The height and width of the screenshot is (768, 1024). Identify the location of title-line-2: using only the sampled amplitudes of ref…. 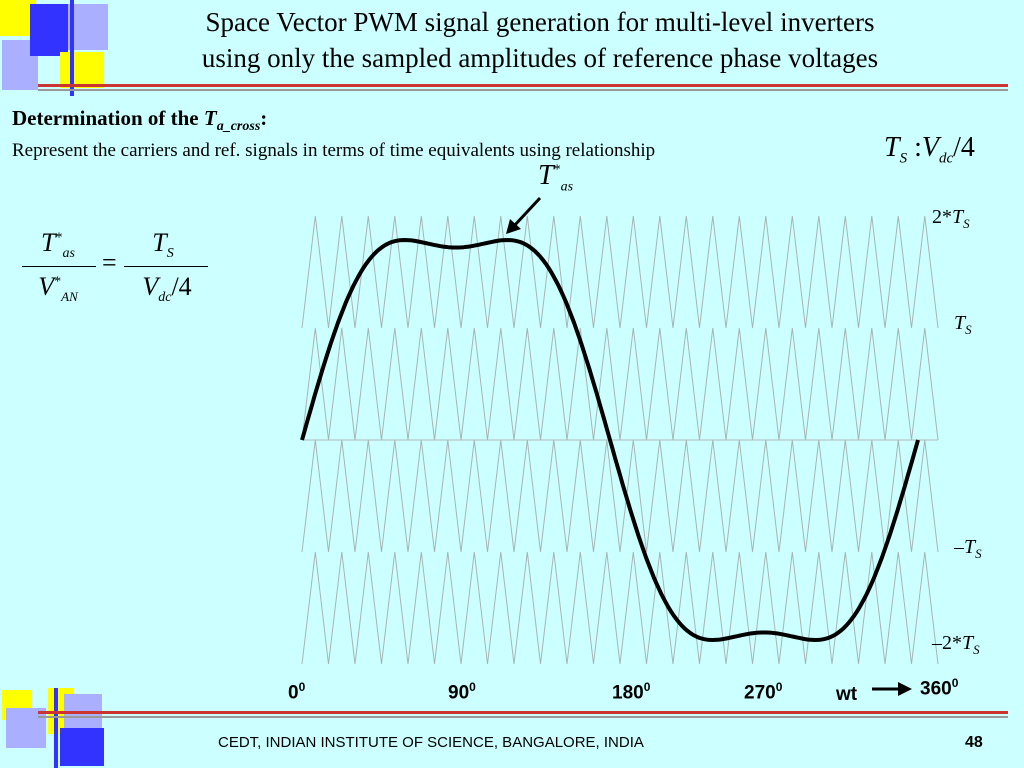
(540, 58).